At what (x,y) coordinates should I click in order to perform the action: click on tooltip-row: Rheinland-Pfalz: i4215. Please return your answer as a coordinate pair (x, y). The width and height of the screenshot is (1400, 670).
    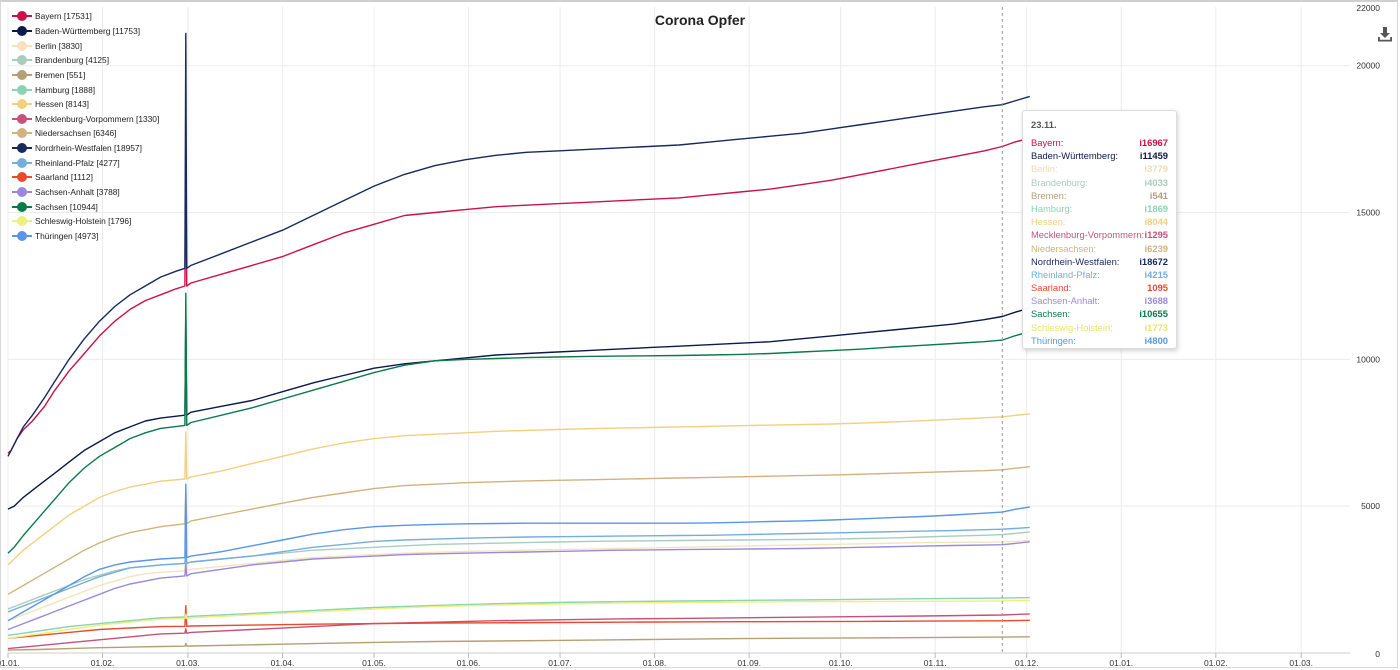
    Looking at the image, I should click on (1099, 274).